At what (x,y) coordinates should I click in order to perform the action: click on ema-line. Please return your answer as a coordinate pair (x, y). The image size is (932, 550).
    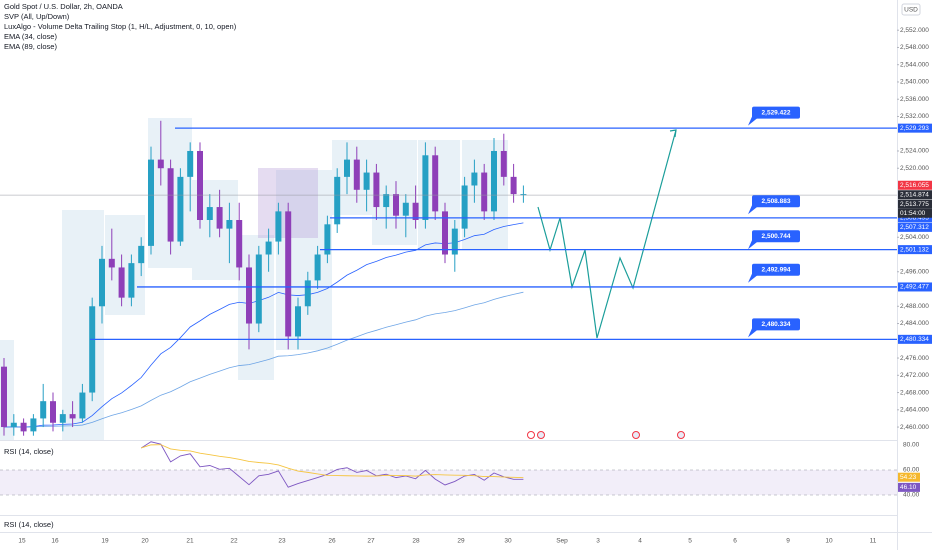
    Looking at the image, I should click on (263, 359).